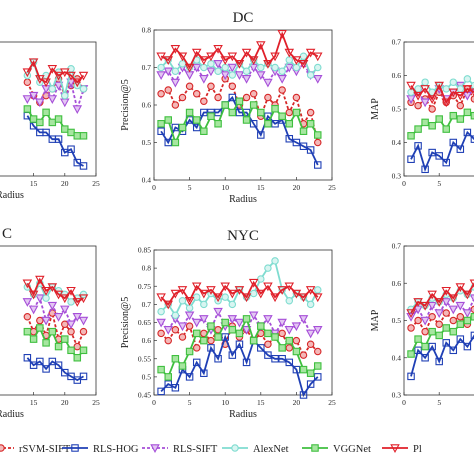  Describe the element at coordinates (55, 122) in the screenshot. I see `series-vggnet` at that location.